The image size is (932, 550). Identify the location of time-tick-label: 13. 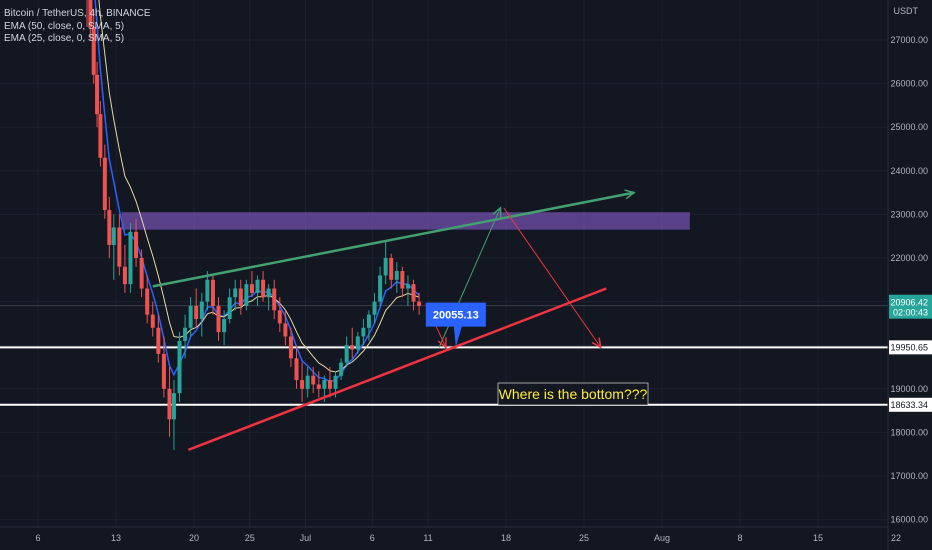
(116, 538).